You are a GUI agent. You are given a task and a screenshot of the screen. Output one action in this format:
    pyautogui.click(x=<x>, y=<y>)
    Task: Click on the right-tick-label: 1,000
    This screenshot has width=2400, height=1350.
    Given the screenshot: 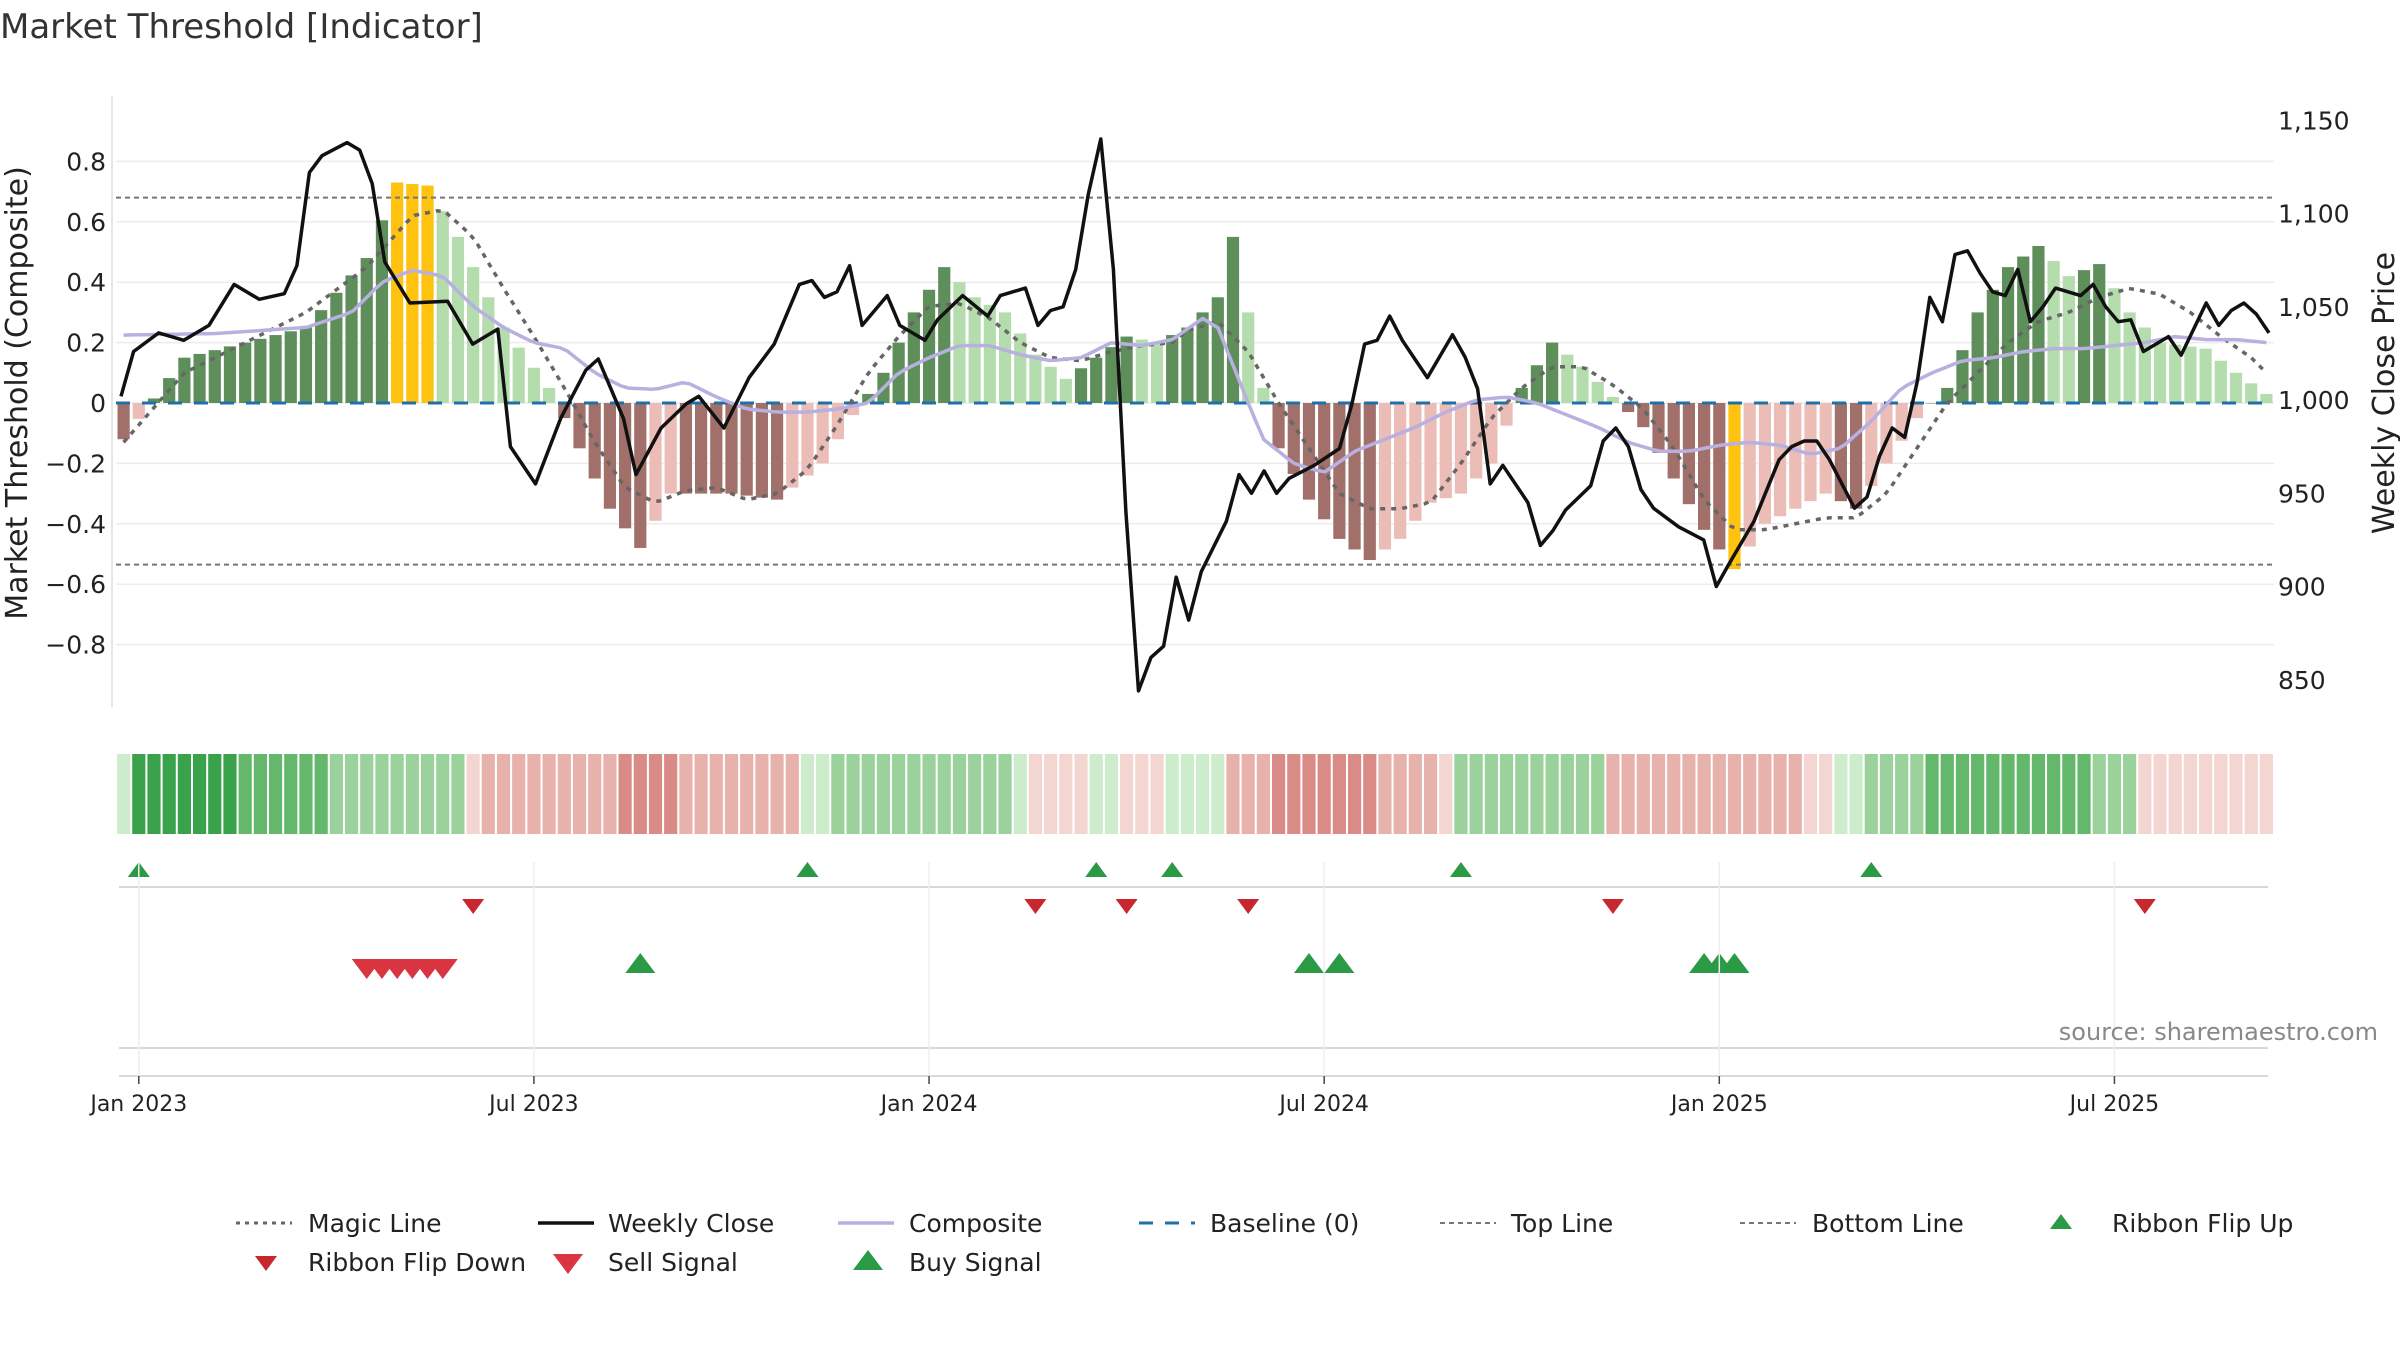 What is the action you would take?
    pyautogui.click(x=2314, y=400)
    